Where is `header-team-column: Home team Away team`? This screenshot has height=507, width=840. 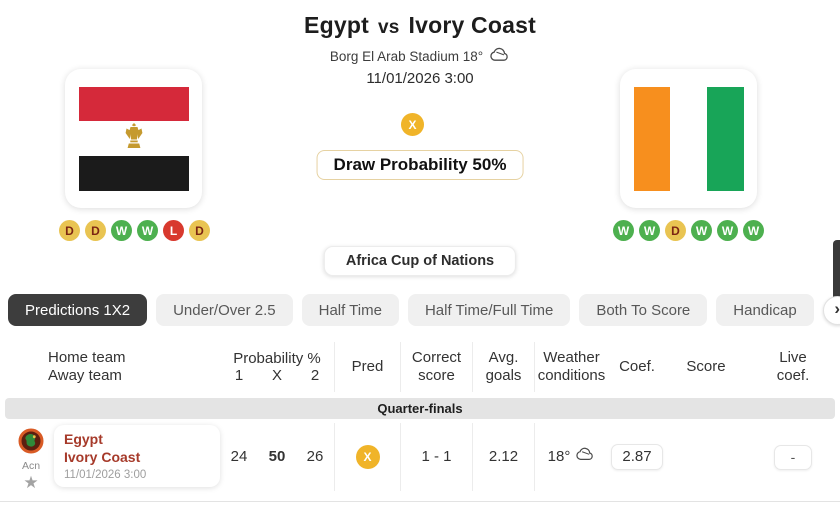
header-team-column: Home team Away team is located at coordinates (110, 367).